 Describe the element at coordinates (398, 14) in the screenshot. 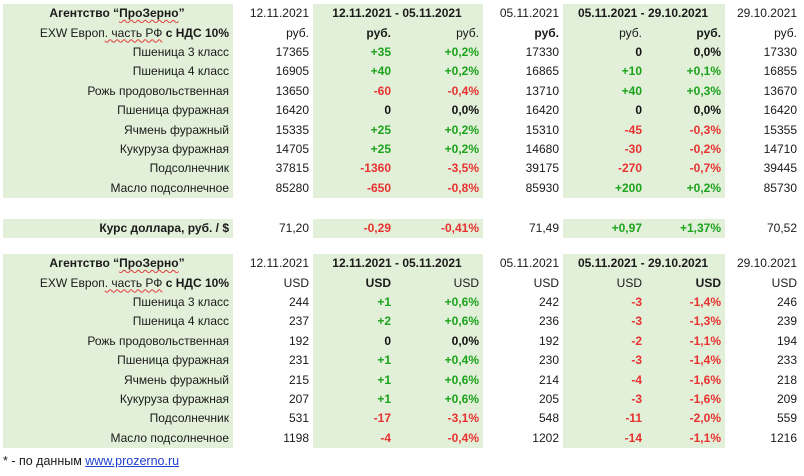

I see `range-week-1: 12.11.2021 - 05.11.2021` at that location.